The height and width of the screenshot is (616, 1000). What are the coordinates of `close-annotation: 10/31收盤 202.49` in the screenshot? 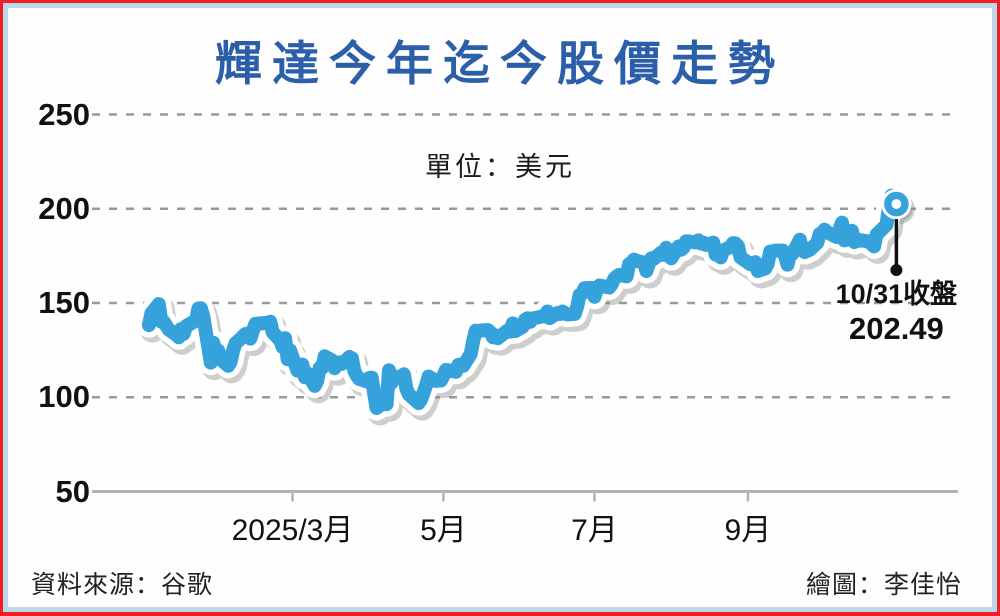 It's located at (868, 312).